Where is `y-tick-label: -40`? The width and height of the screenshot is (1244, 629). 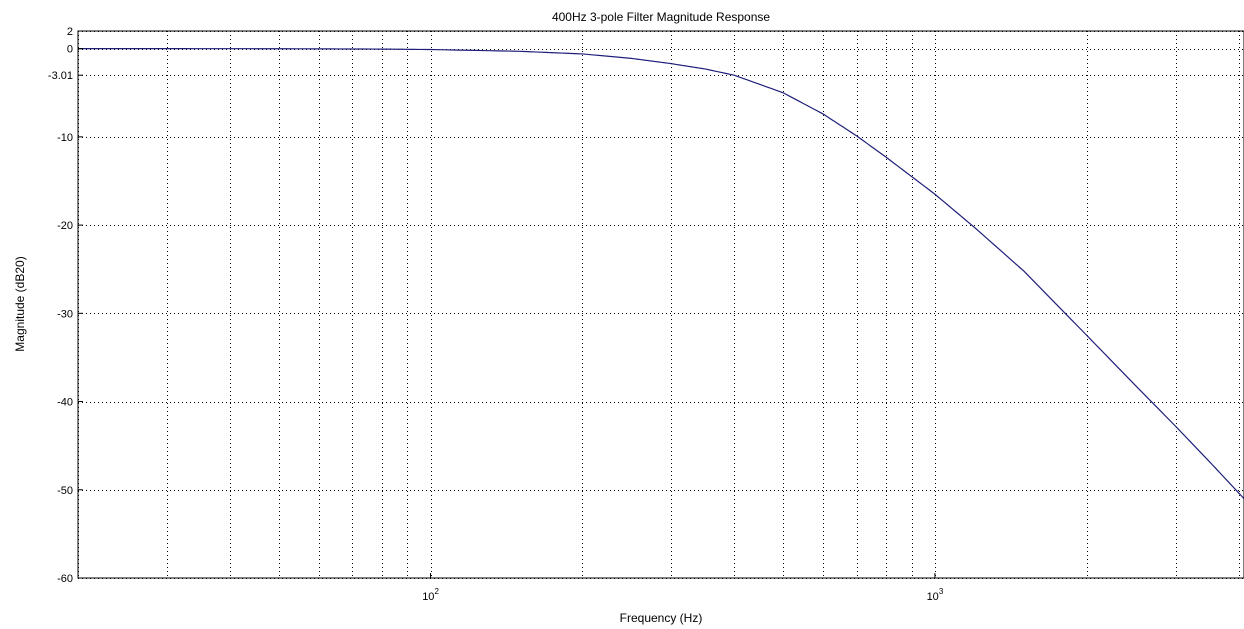
y-tick-label: -40 is located at coordinates (65, 403).